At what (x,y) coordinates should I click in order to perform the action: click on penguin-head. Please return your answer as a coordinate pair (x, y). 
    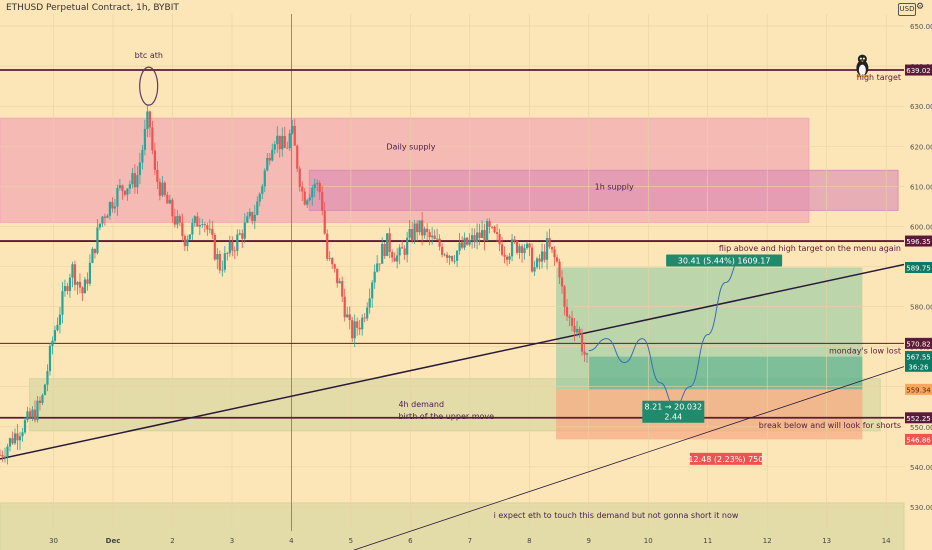
    Looking at the image, I should click on (862, 59).